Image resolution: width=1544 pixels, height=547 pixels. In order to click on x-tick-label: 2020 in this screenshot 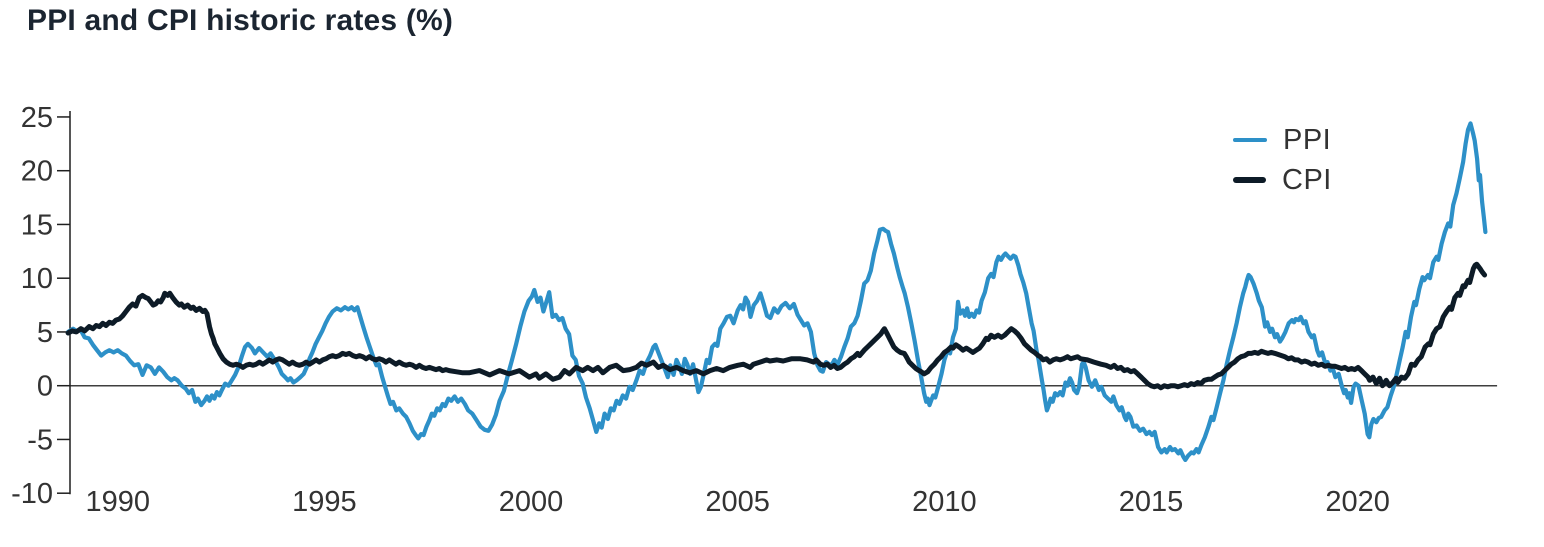, I will do `click(1357, 502)`.